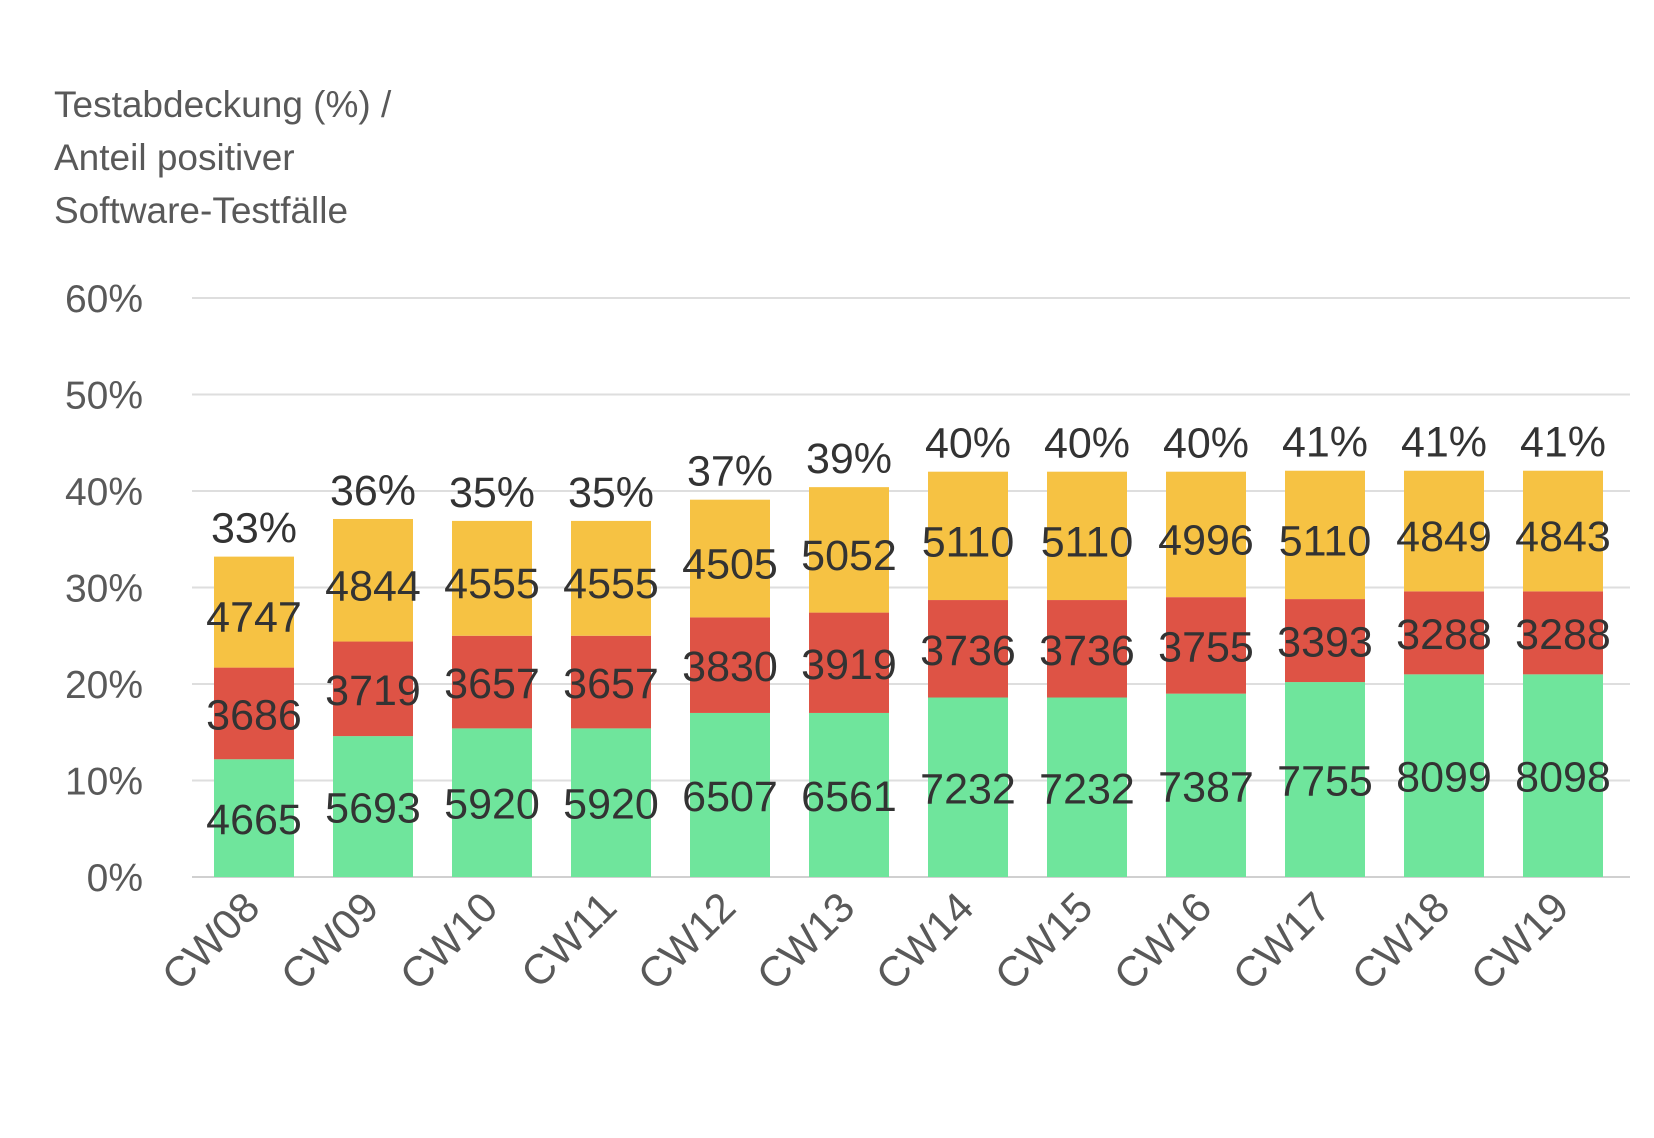 This screenshot has height=1138, width=1654. I want to click on x-tick-label-CW19: CW19, so click(1520, 941).